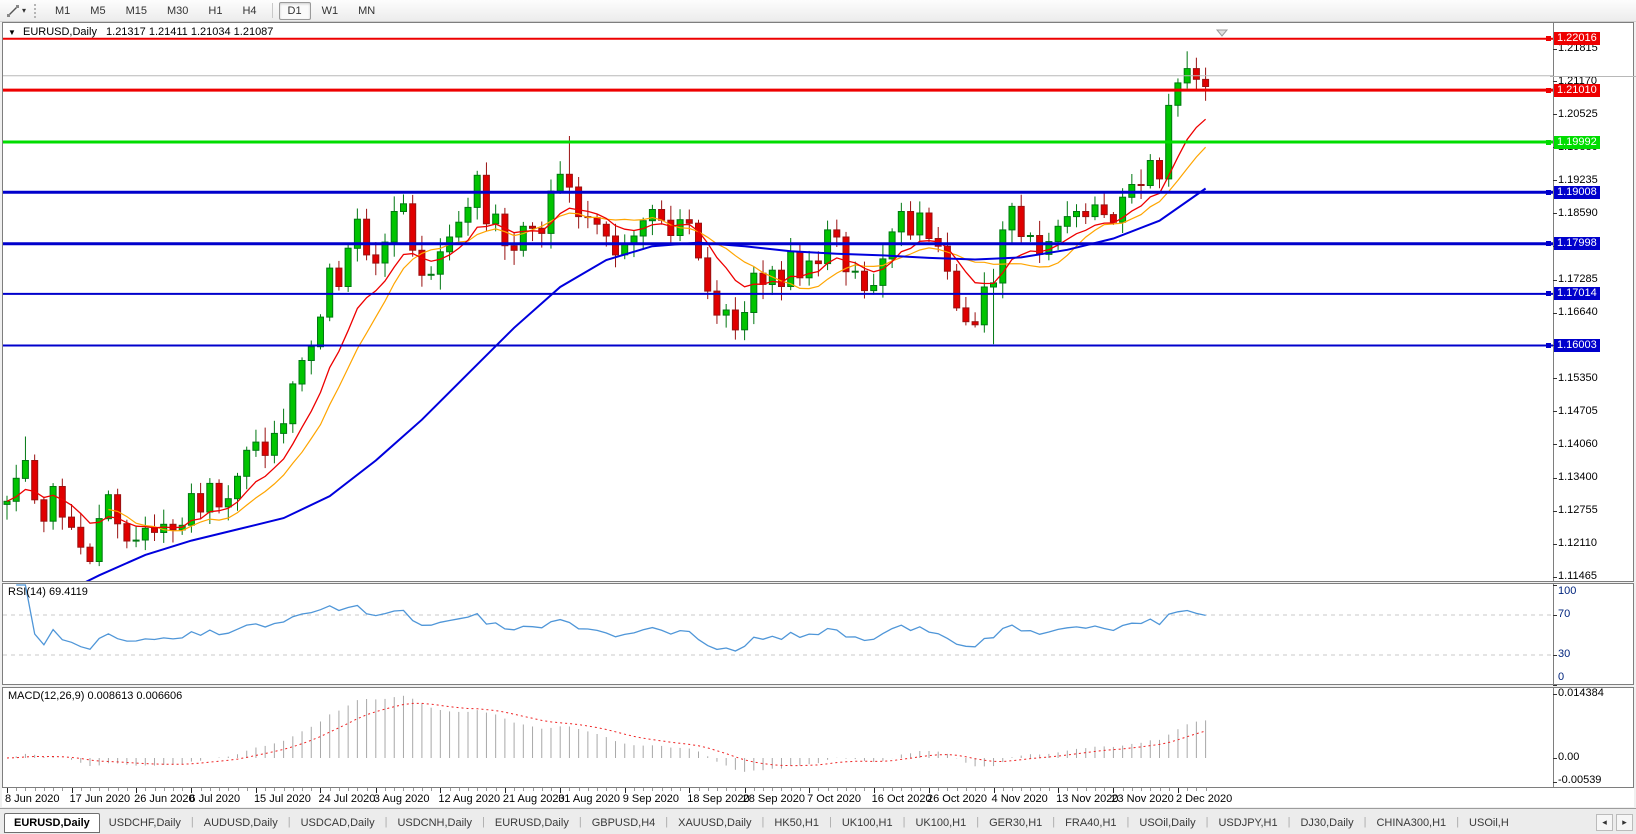 This screenshot has width=1636, height=834. What do you see at coordinates (367, 10) in the screenshot?
I see `timeframe-button-MN: MN` at bounding box center [367, 10].